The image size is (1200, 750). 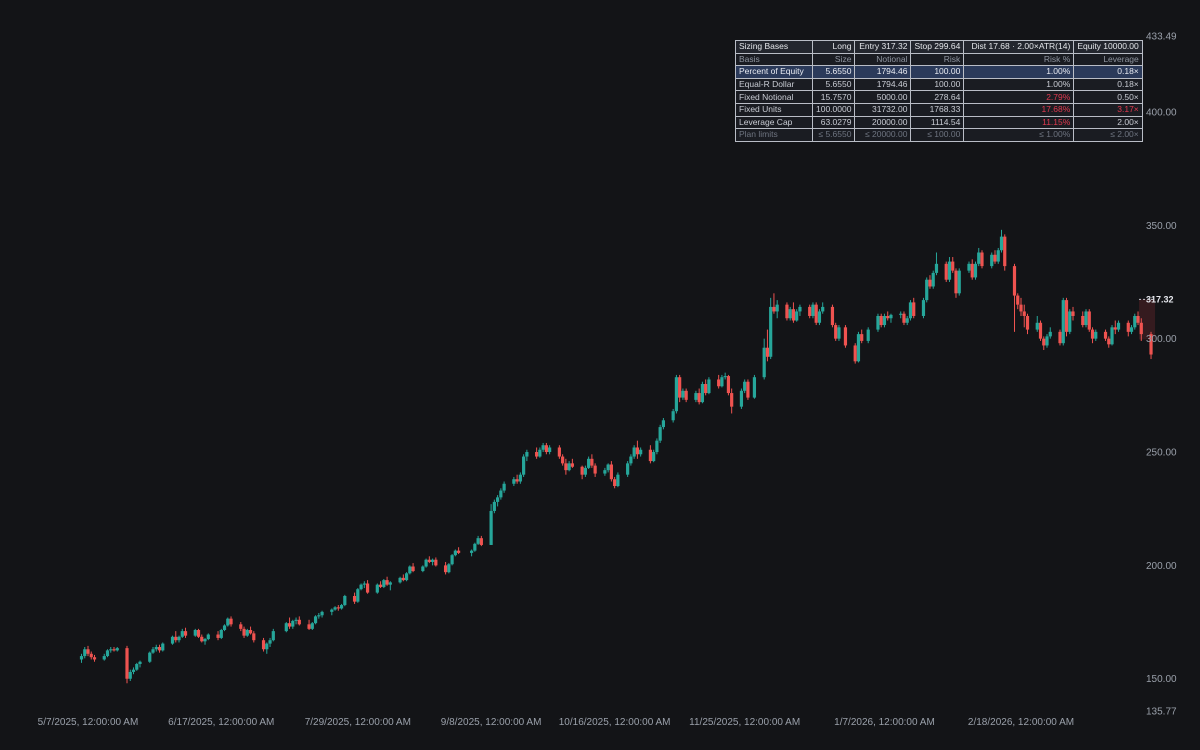 I want to click on cell: Percent of Equity, so click(x=774, y=72).